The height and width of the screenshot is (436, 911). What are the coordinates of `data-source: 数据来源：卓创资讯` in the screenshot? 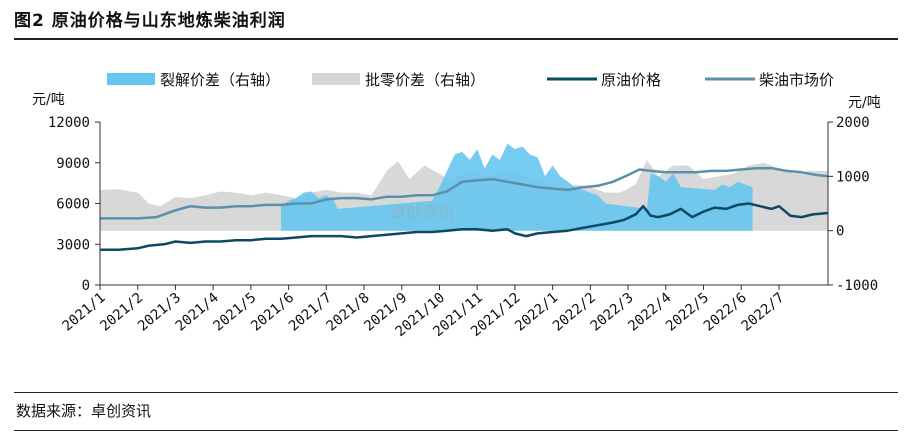 It's located at (84, 411).